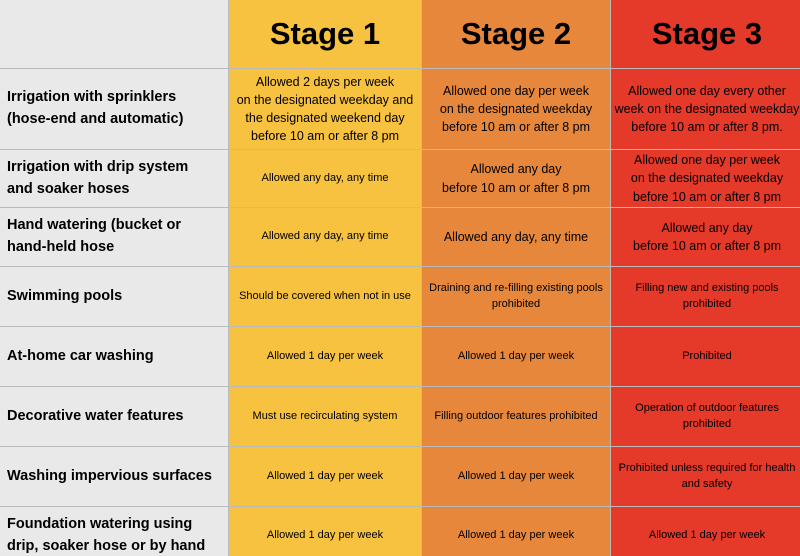 The image size is (800, 556). What do you see at coordinates (325, 118) in the screenshot?
I see `cell-line: the designated weekend day` at bounding box center [325, 118].